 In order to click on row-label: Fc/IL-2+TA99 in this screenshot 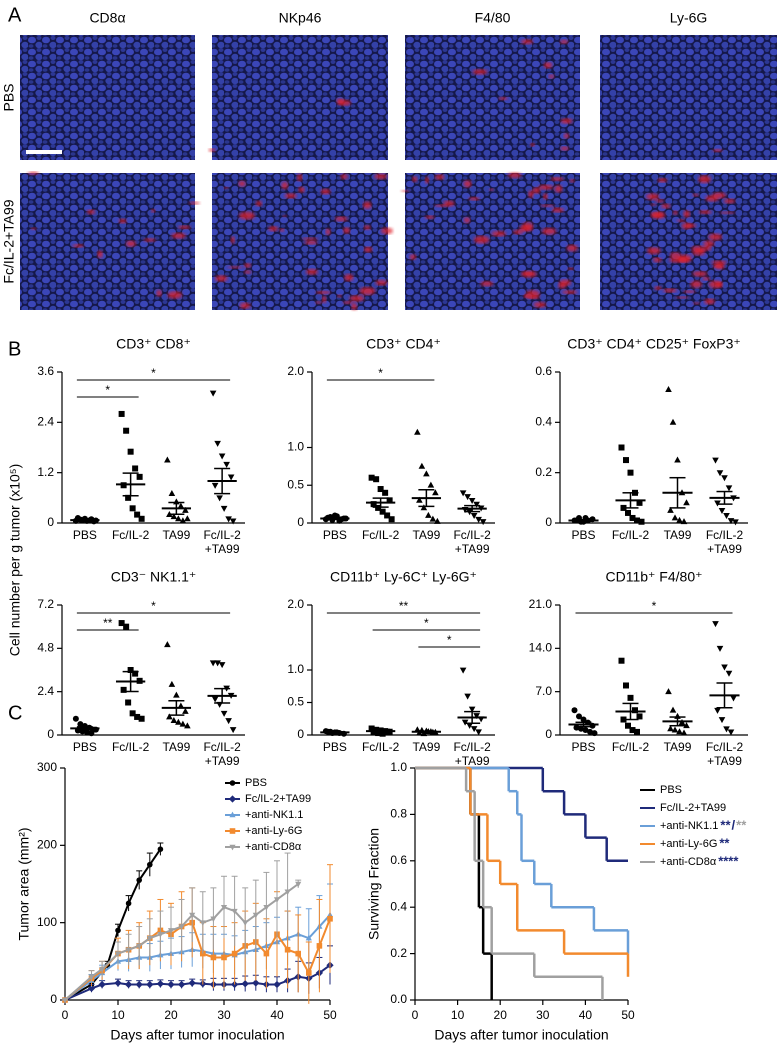, I will do `click(9, 241)`.